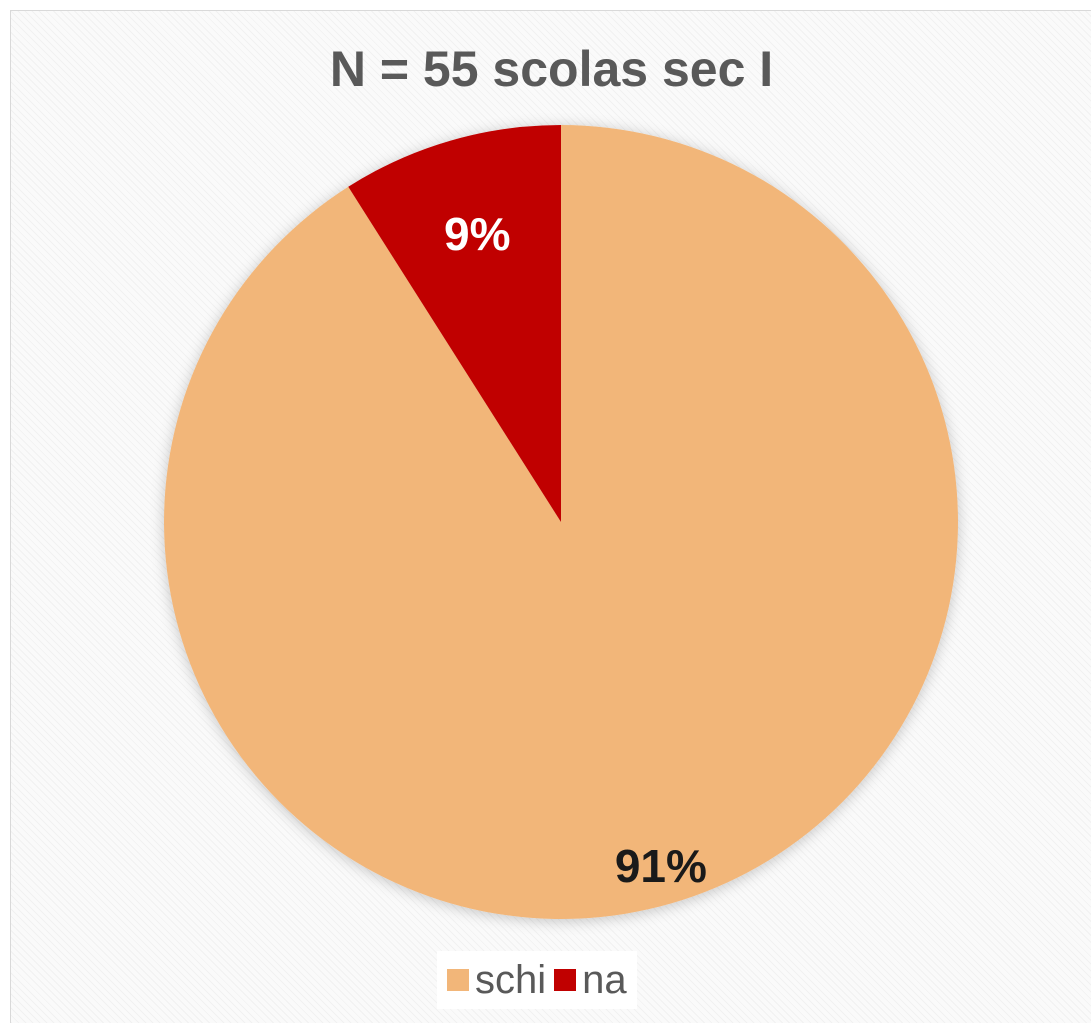 The image size is (1091, 1024). Describe the element at coordinates (511, 979) in the screenshot. I see `legend-label-schi: schi` at that location.